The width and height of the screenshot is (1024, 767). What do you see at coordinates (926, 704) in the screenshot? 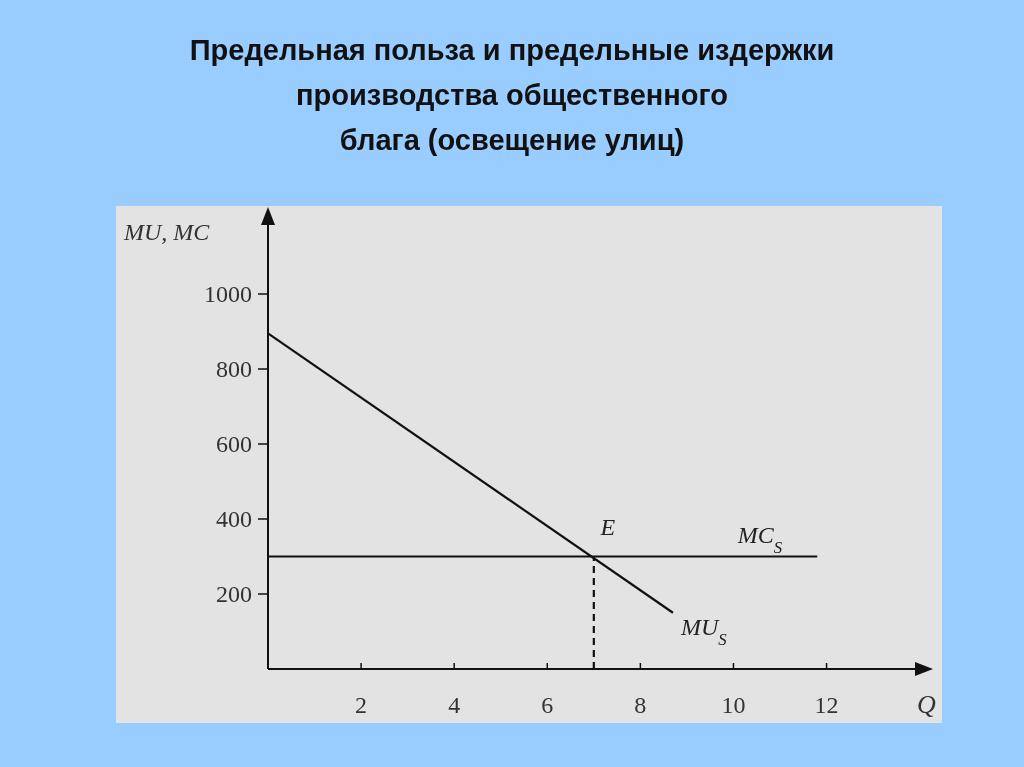
I see `x-axis-title: Q` at bounding box center [926, 704].